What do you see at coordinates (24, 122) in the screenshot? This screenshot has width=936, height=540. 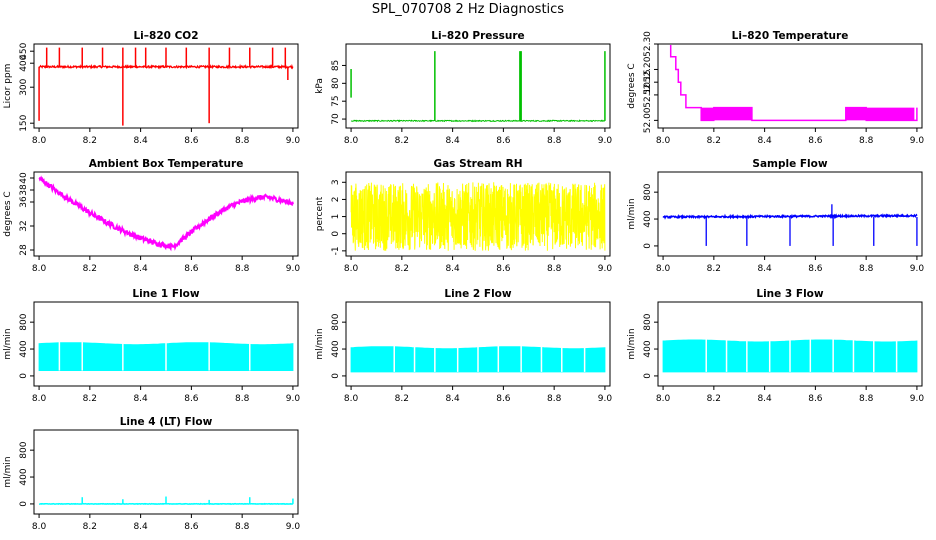 I see `y-tick-label: 150` at bounding box center [24, 122].